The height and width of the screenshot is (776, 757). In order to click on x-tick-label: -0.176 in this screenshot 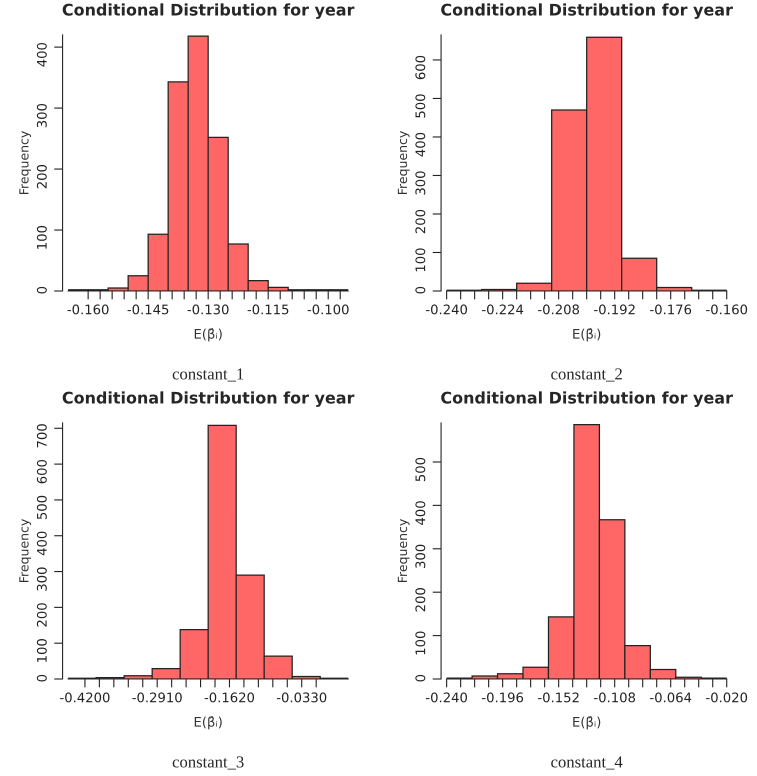, I will do `click(671, 309)`.